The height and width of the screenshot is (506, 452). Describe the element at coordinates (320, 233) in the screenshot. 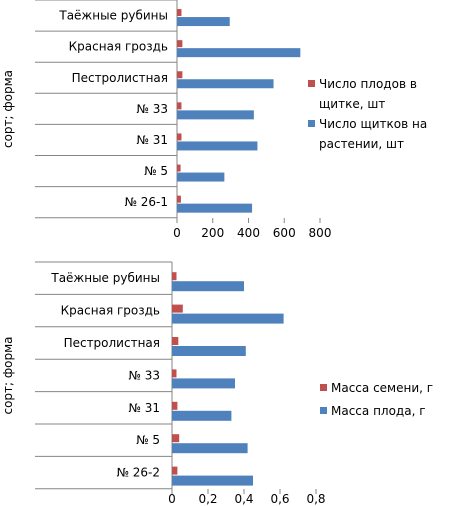

I see `x-tick-label: 800` at that location.